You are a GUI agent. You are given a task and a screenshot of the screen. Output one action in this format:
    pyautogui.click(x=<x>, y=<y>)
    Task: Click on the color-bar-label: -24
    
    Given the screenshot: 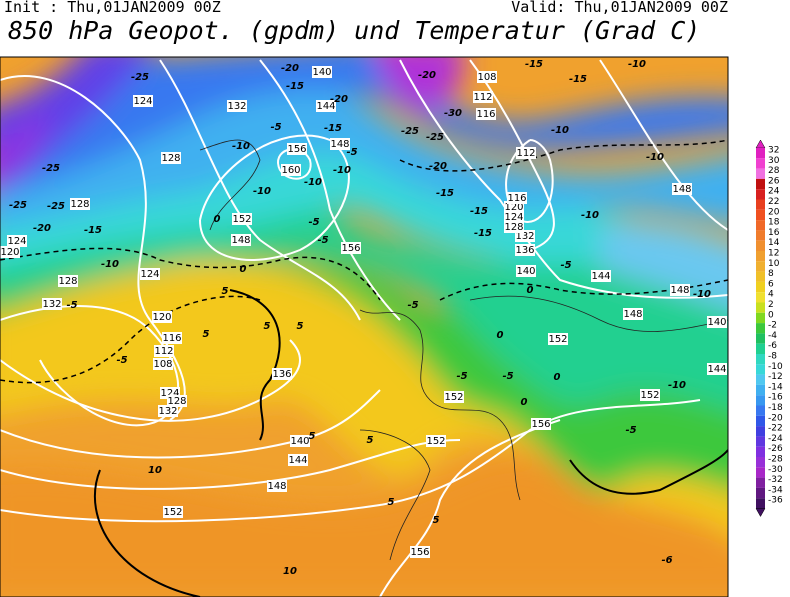 What is the action you would take?
    pyautogui.click(x=775, y=439)
    